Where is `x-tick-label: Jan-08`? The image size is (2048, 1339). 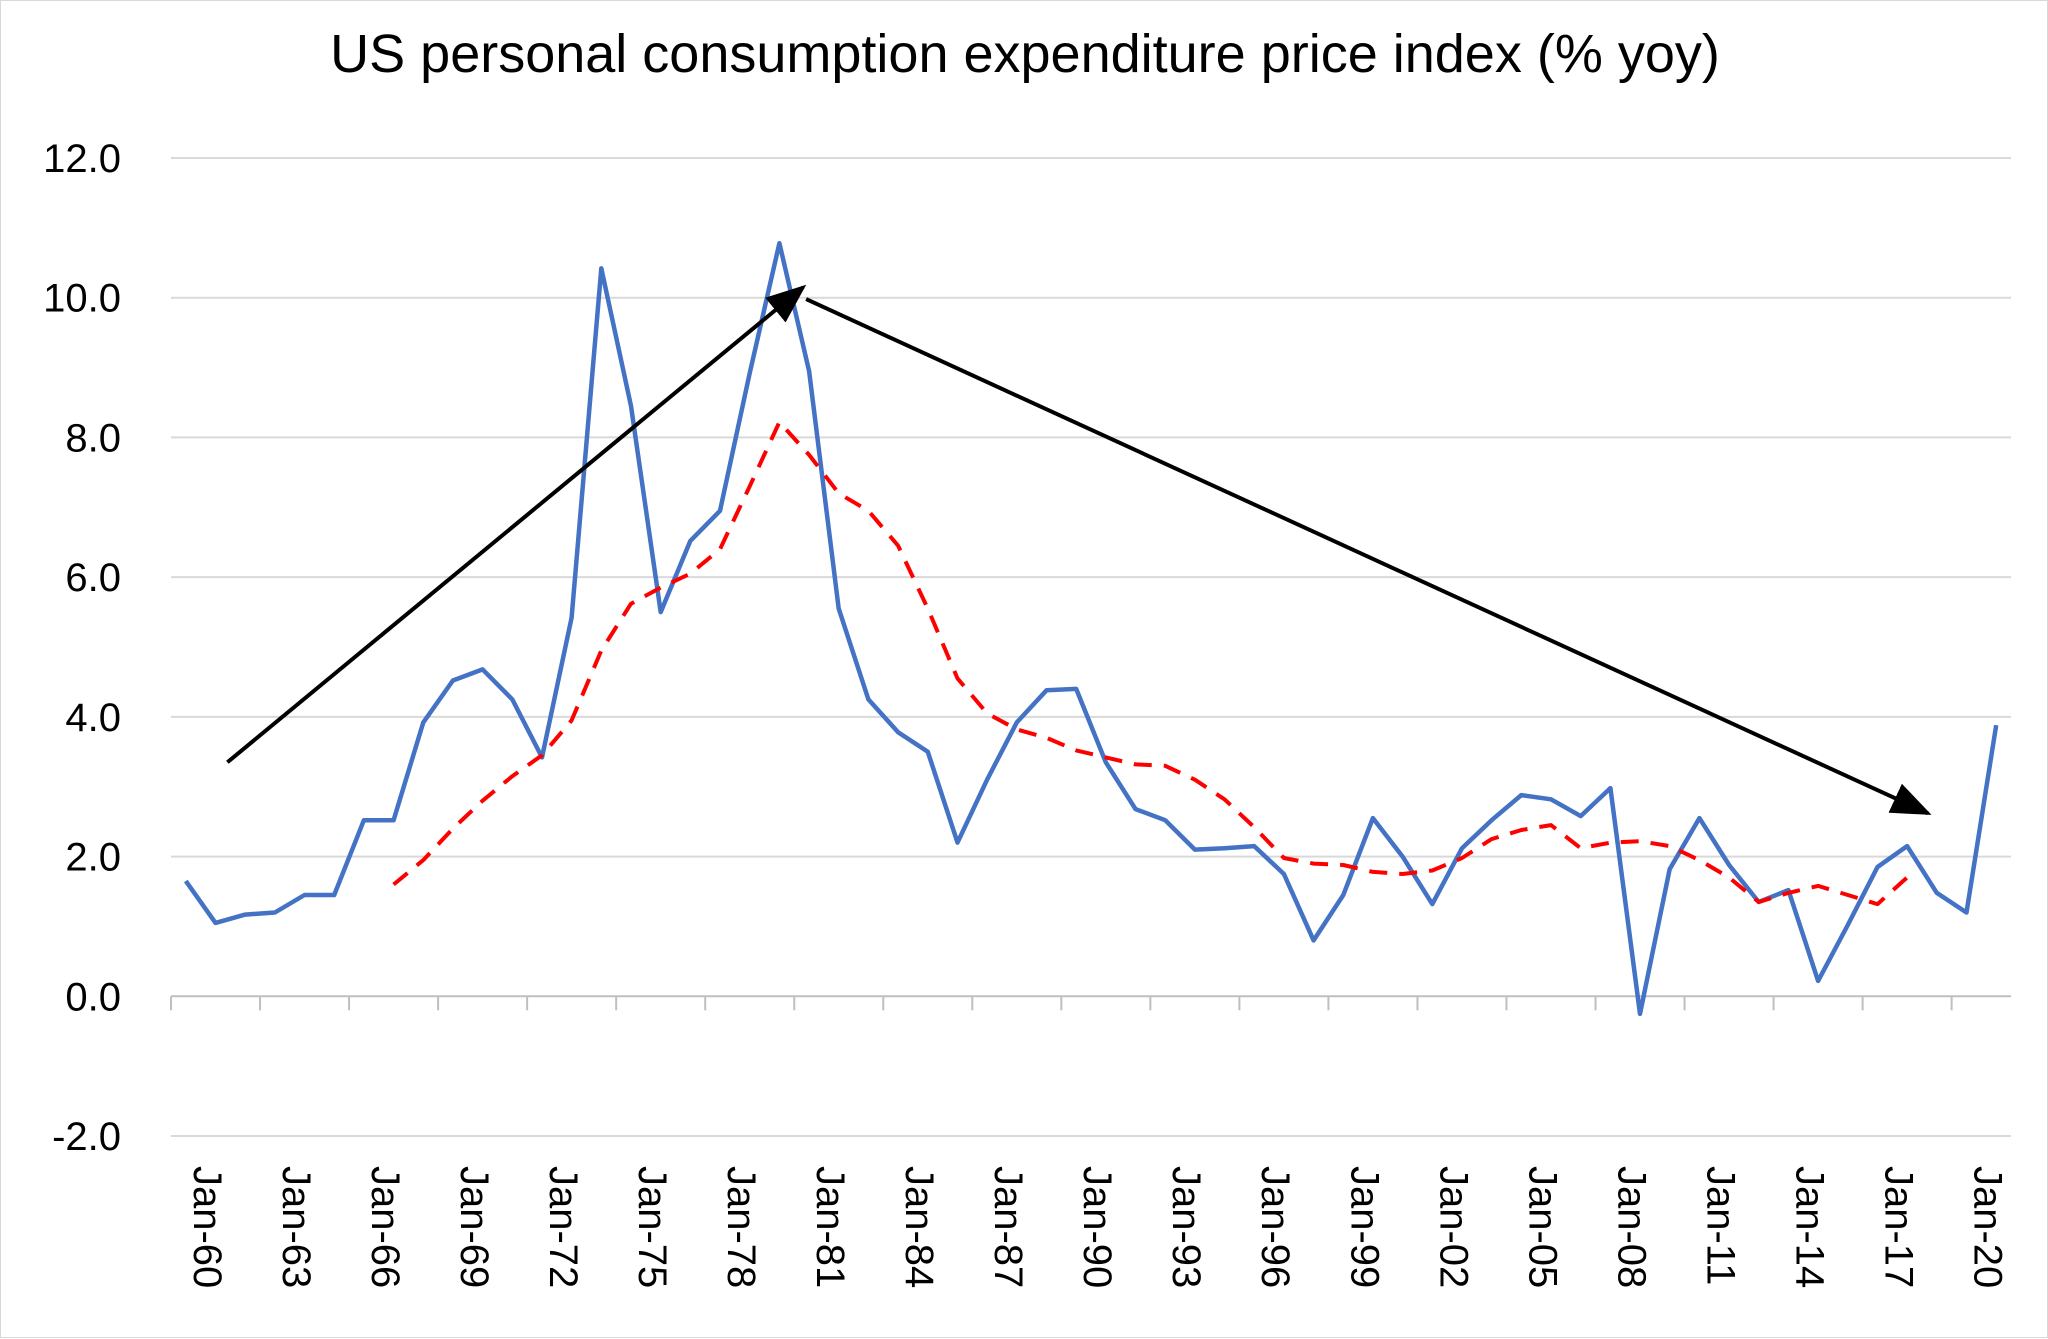 x-tick-label: Jan-08 is located at coordinates (1631, 1227).